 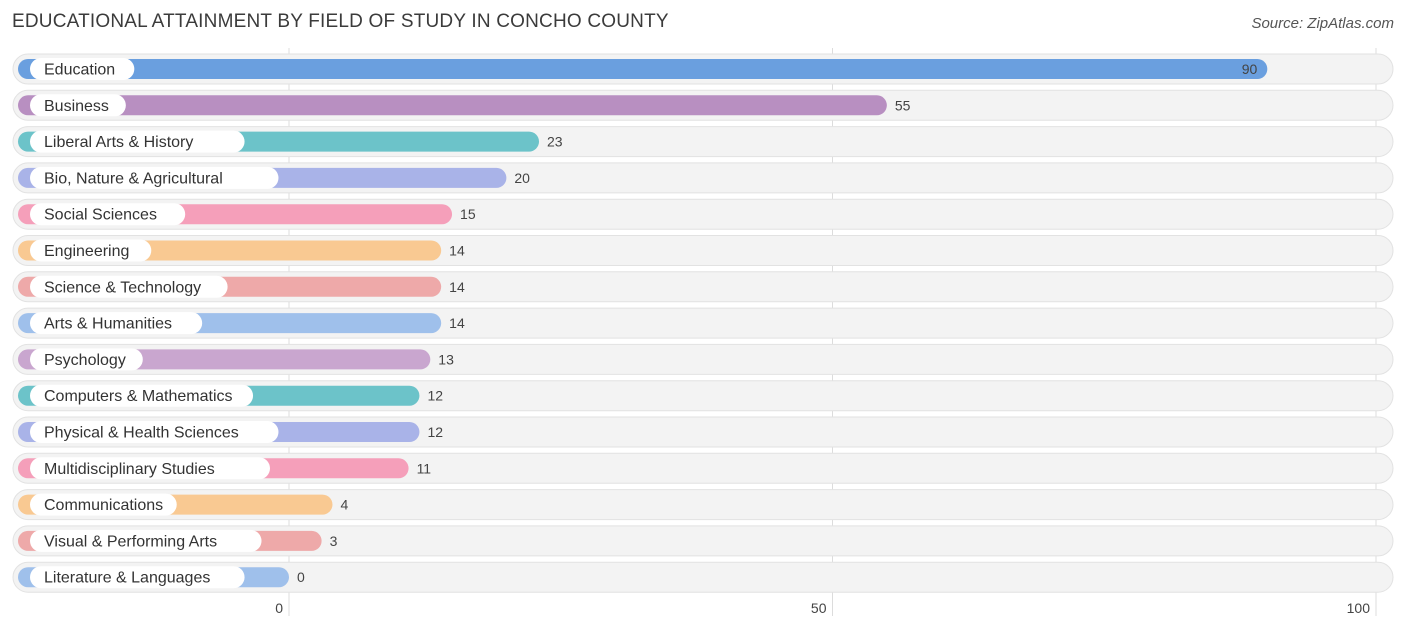 I want to click on category-label: Engineering, so click(x=86, y=251).